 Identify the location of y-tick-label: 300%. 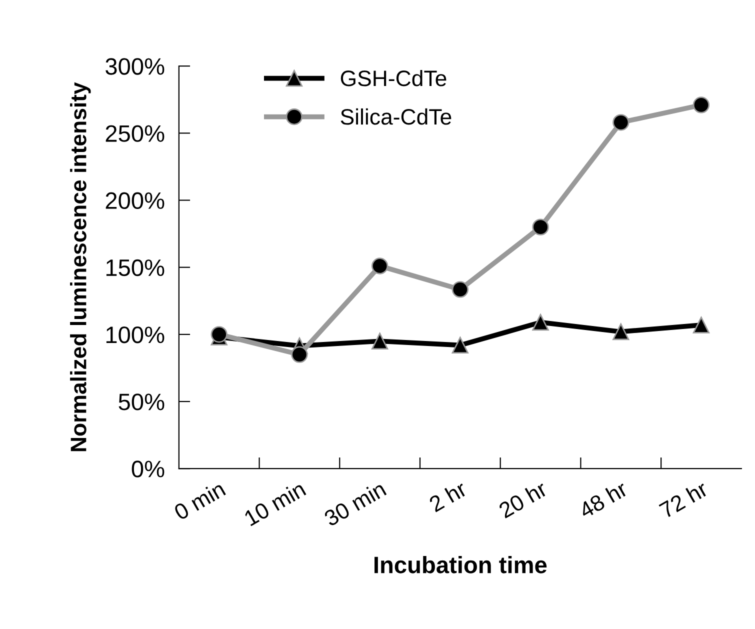
(135, 66).